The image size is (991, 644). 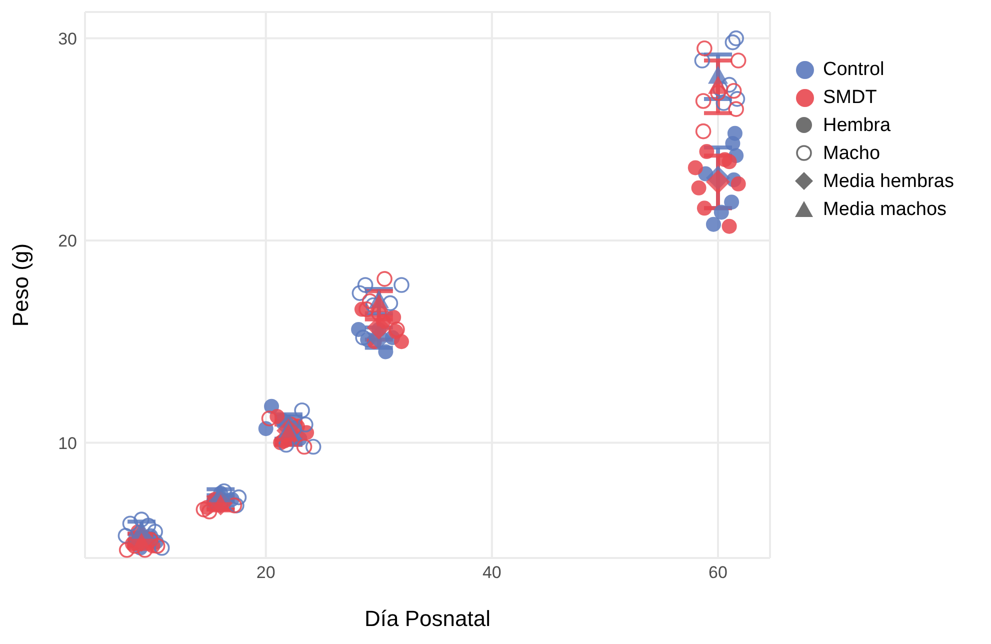 I want to click on x-axis-title: Día Posnatal, so click(x=427, y=618).